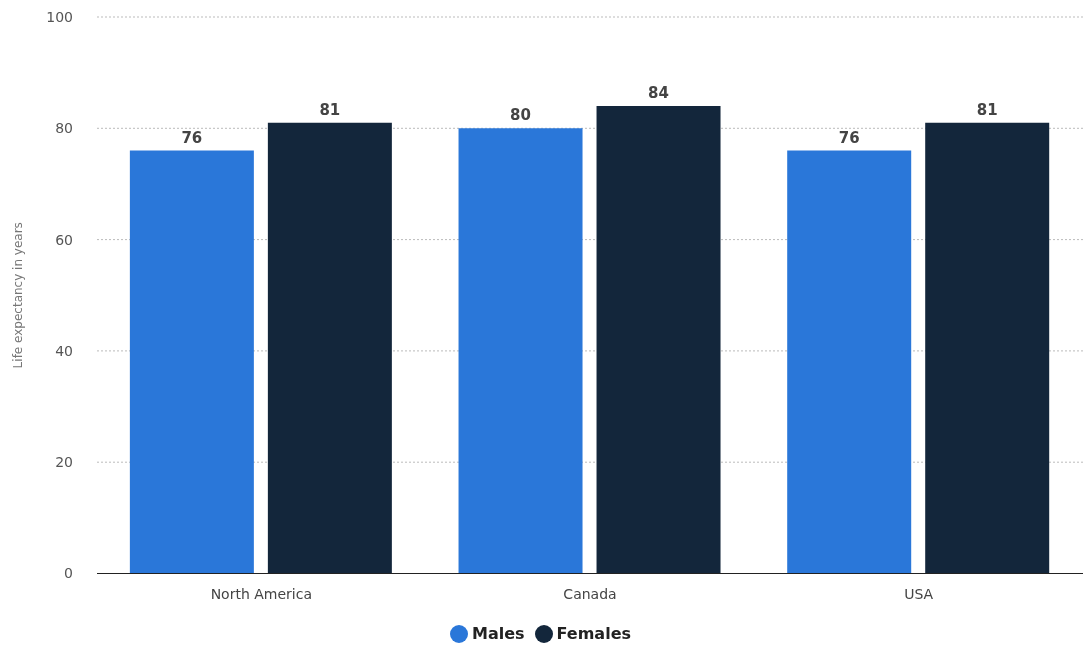  What do you see at coordinates (59, 16) in the screenshot?
I see `y-tick-label: 100` at bounding box center [59, 16].